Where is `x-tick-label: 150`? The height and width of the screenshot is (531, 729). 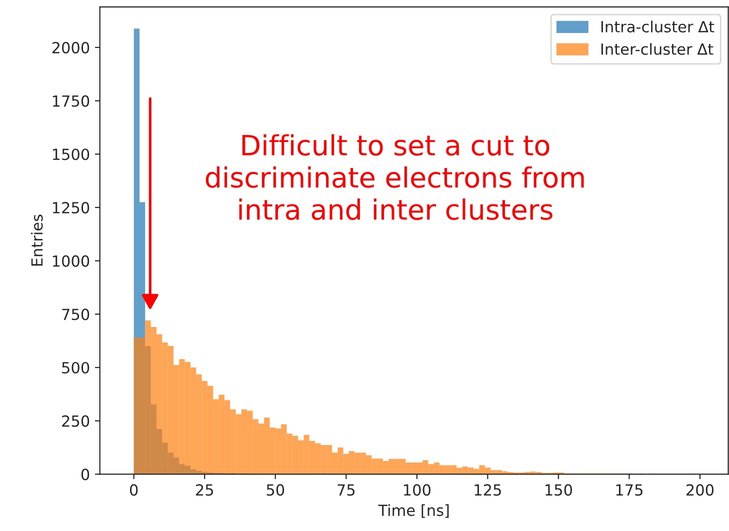 x-tick-label: 150 is located at coordinates (559, 490).